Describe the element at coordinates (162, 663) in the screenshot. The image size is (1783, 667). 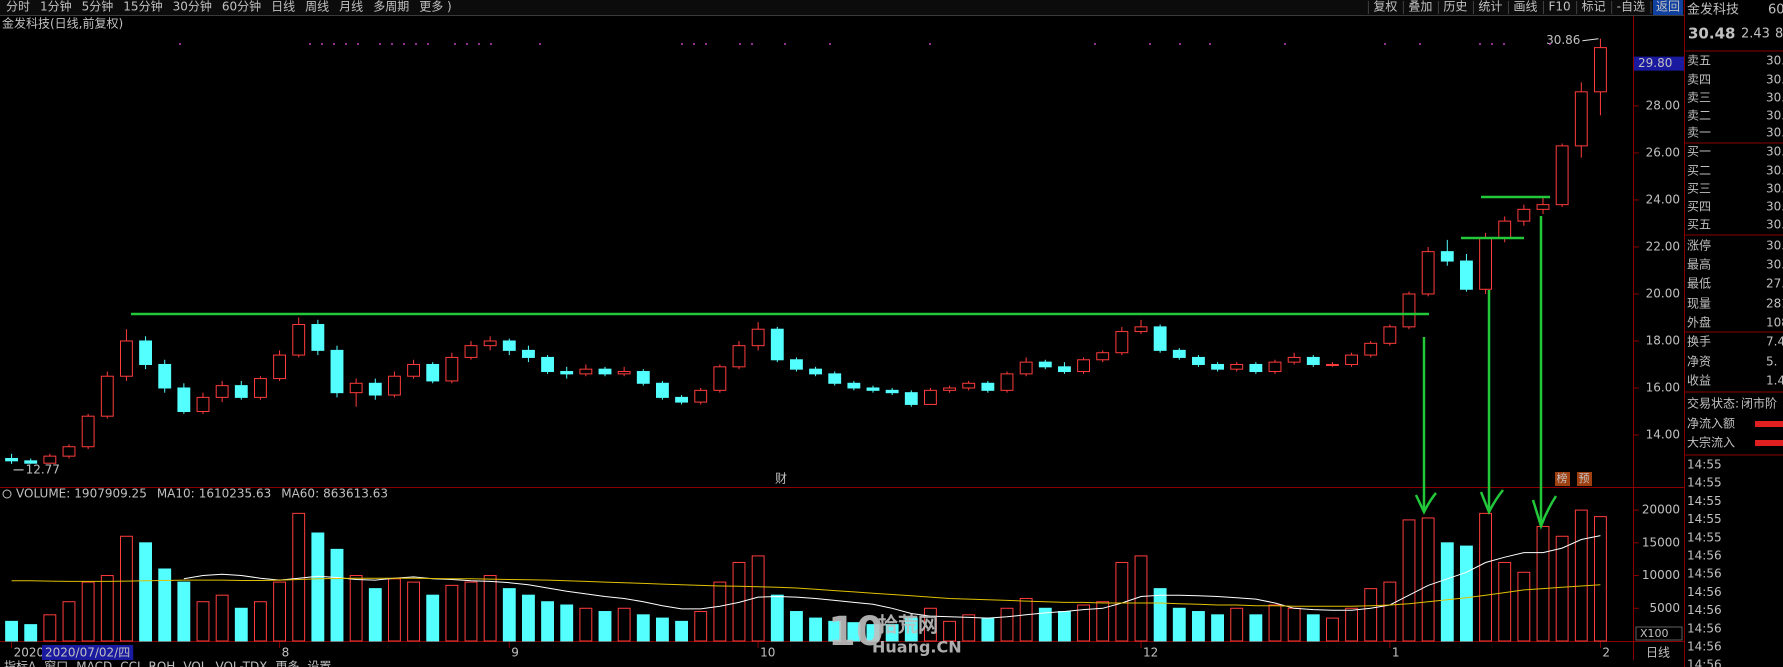
I see `bottom-tab: ROH` at that location.